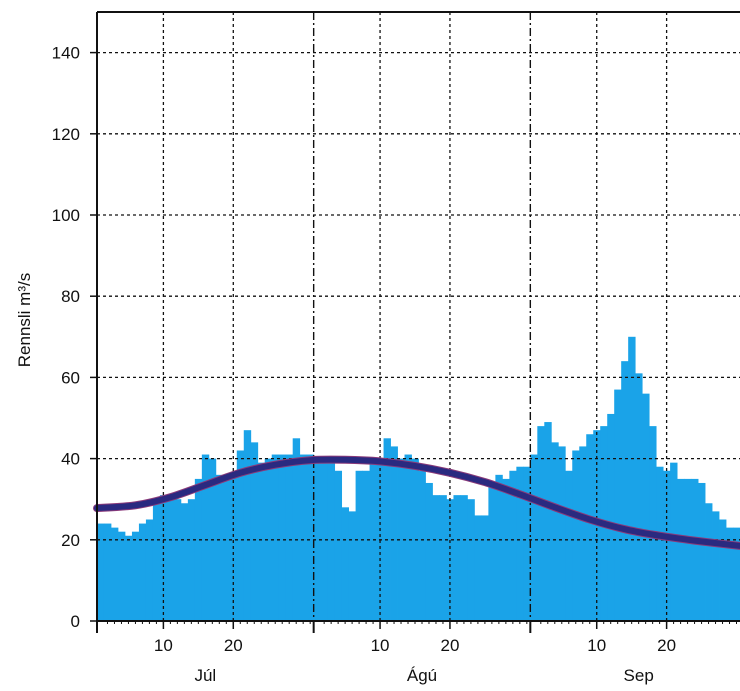  I want to click on mean-curve, so click(417, 502).